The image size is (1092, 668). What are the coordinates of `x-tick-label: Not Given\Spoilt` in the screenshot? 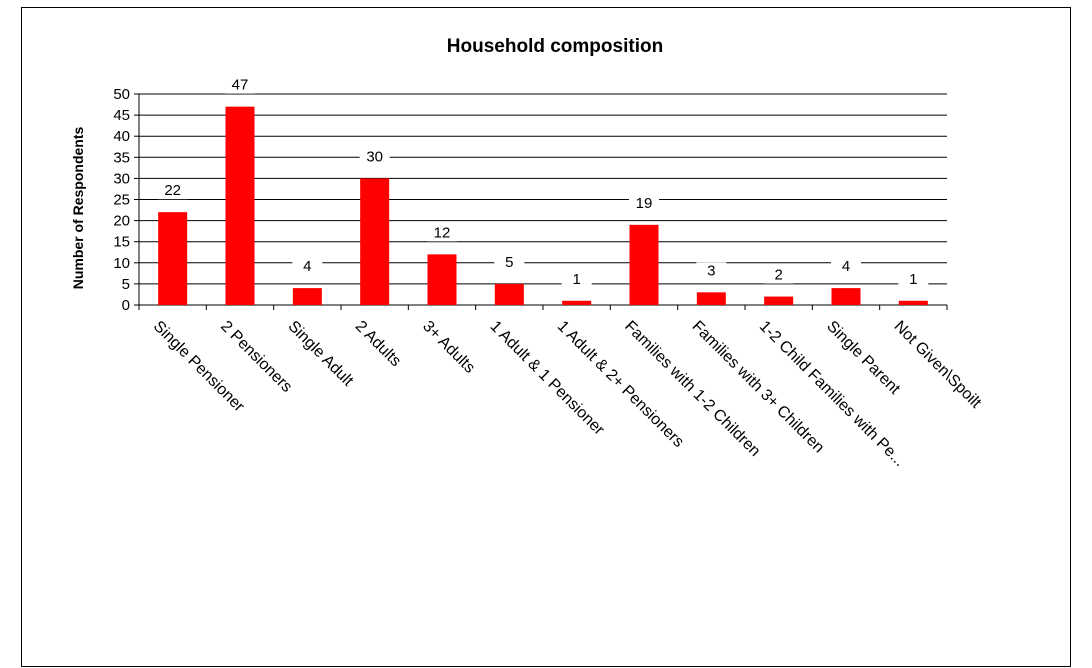 It's located at (938, 365).